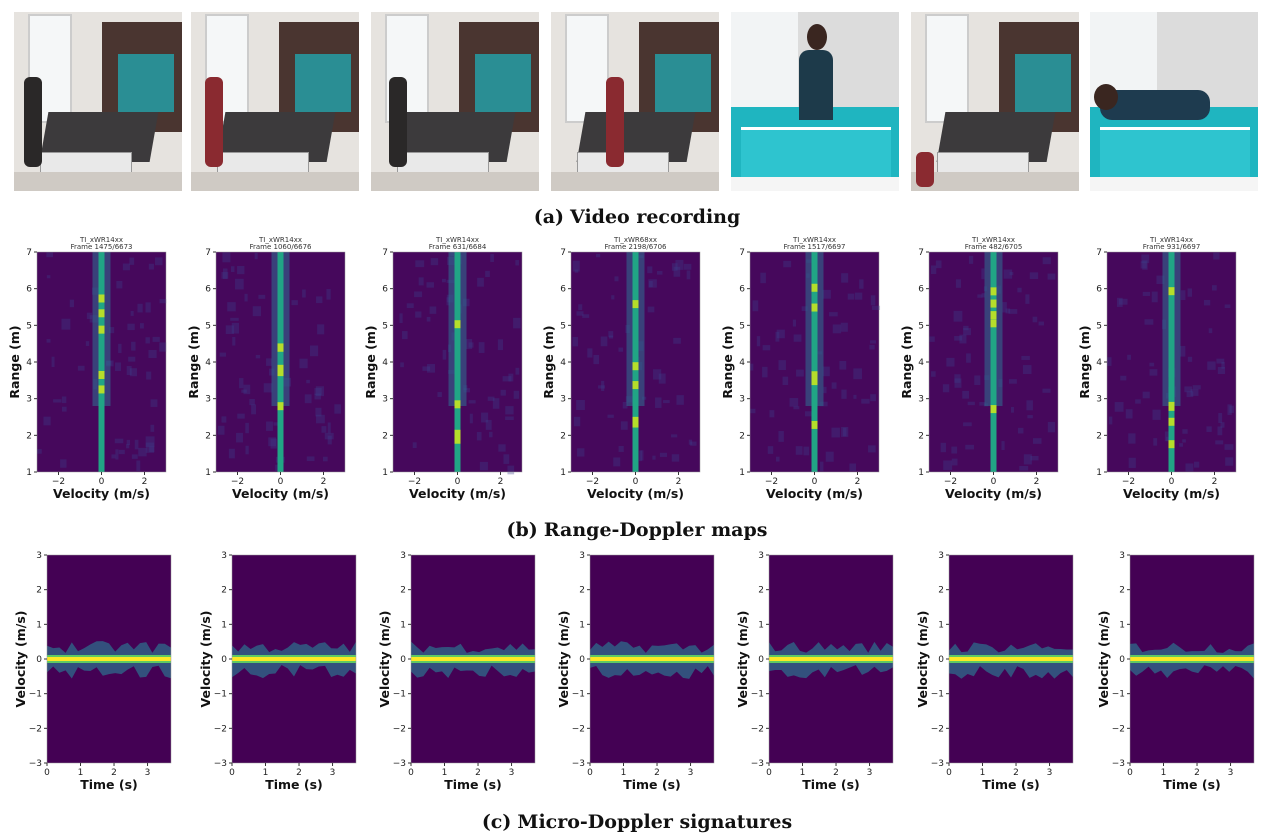  I want to click on y-tick-label: −2, so click(220, 729).